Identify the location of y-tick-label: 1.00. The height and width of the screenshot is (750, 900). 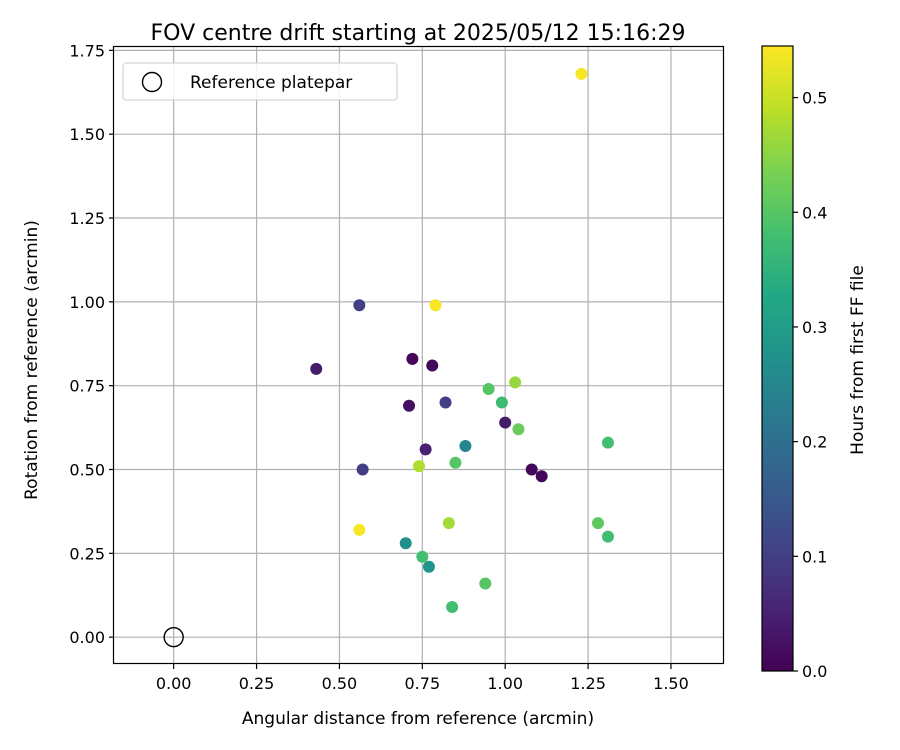
(87, 302).